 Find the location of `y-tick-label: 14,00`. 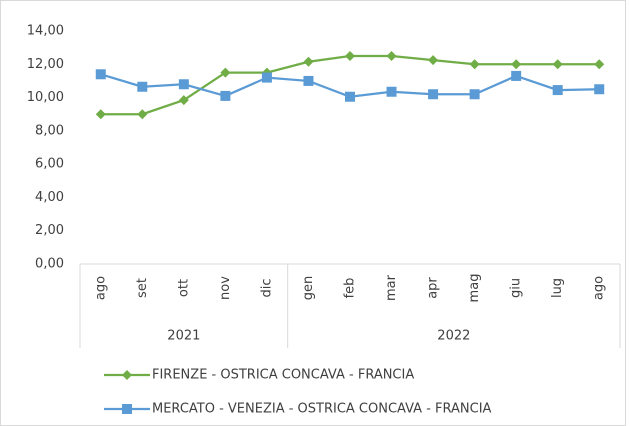

y-tick-label: 14,00 is located at coordinates (45, 31).